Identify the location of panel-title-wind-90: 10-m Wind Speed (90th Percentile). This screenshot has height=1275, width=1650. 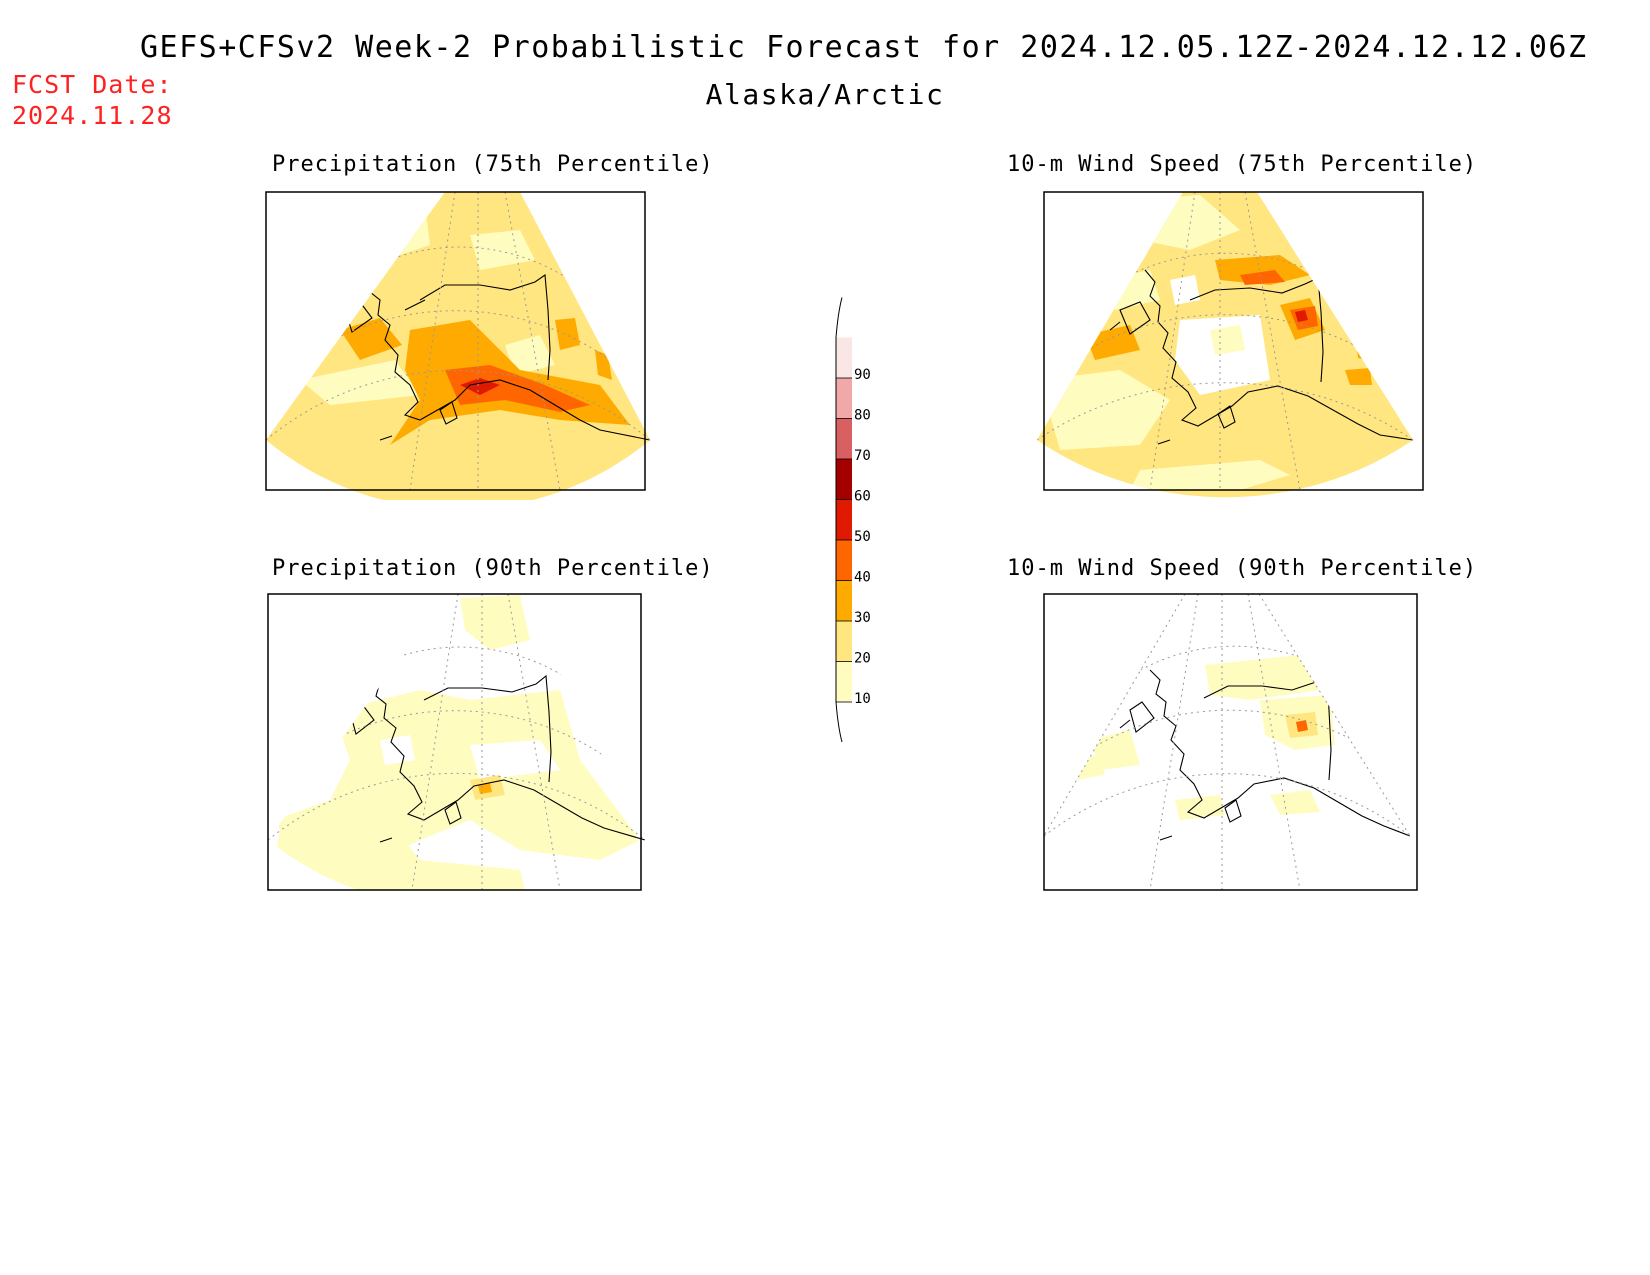
(1242, 568).